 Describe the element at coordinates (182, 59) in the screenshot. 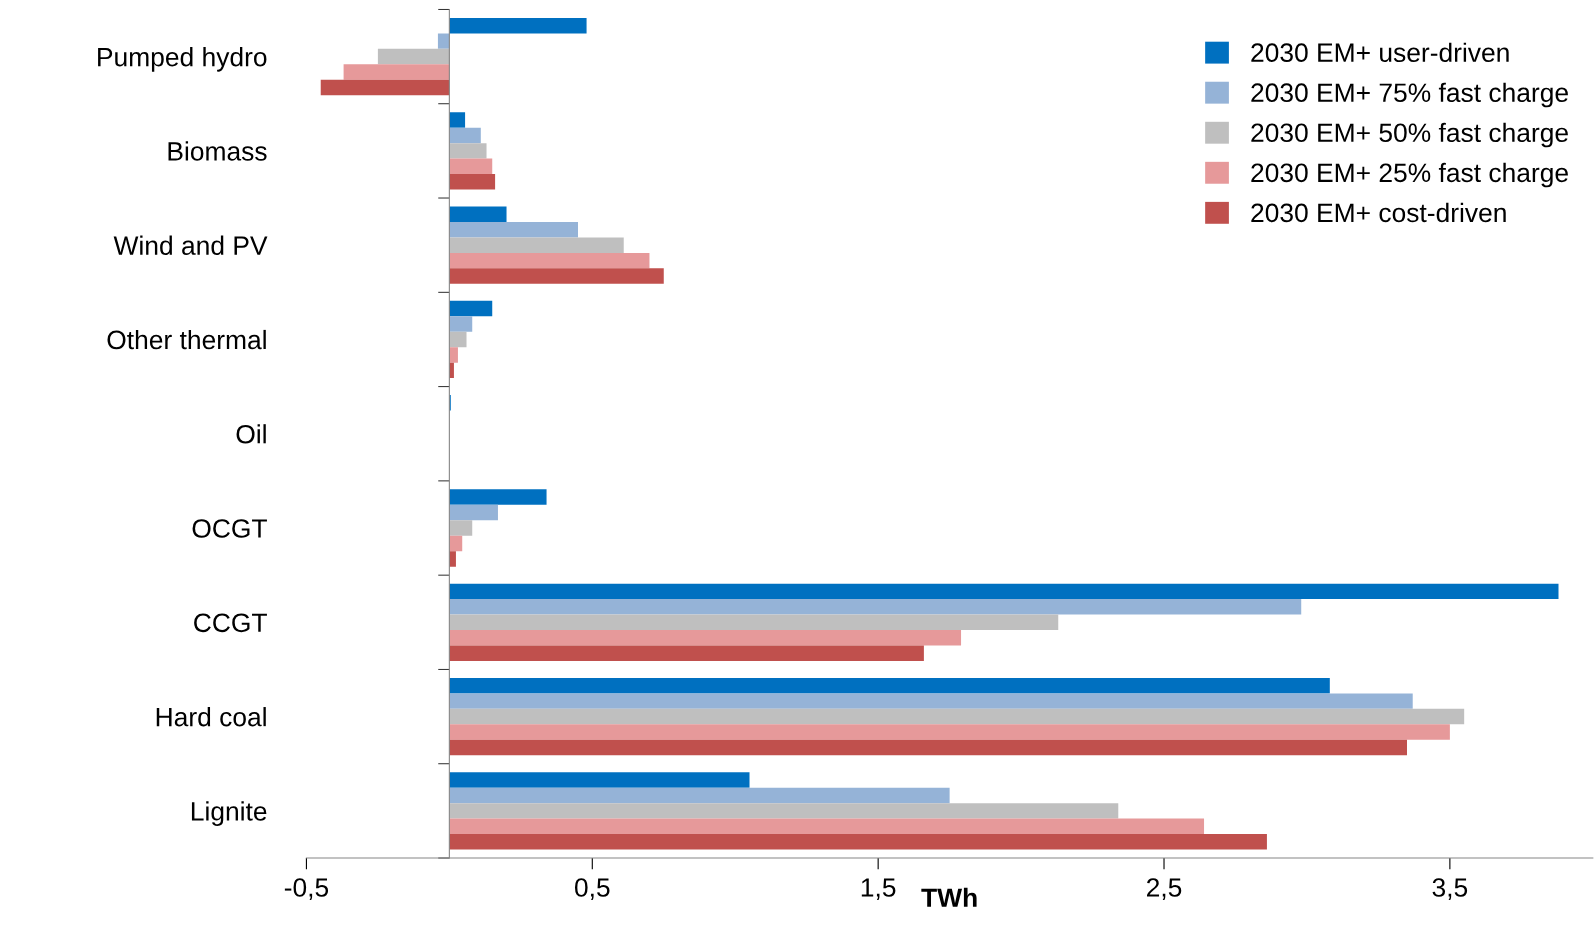

I see `y-tick-label: Pumped hydro` at that location.